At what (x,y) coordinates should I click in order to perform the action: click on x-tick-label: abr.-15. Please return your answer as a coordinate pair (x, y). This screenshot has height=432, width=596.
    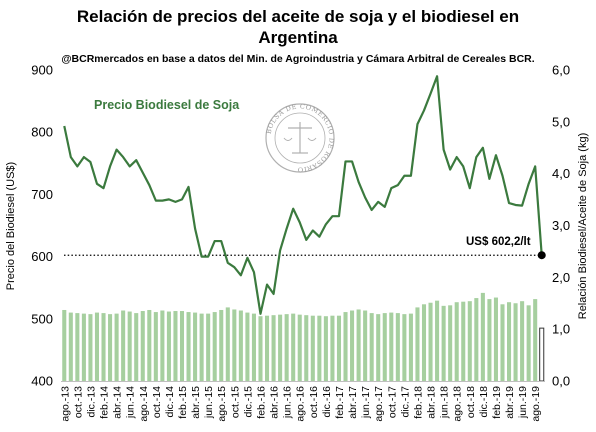
    Looking at the image, I should click on (196, 402).